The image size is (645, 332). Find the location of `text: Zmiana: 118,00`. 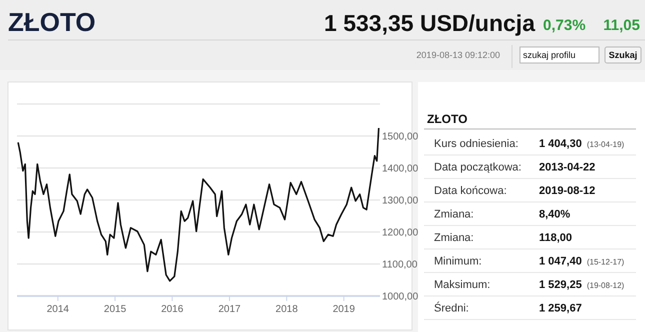

text: Zmiana: 118,00 is located at coordinates (503, 238).